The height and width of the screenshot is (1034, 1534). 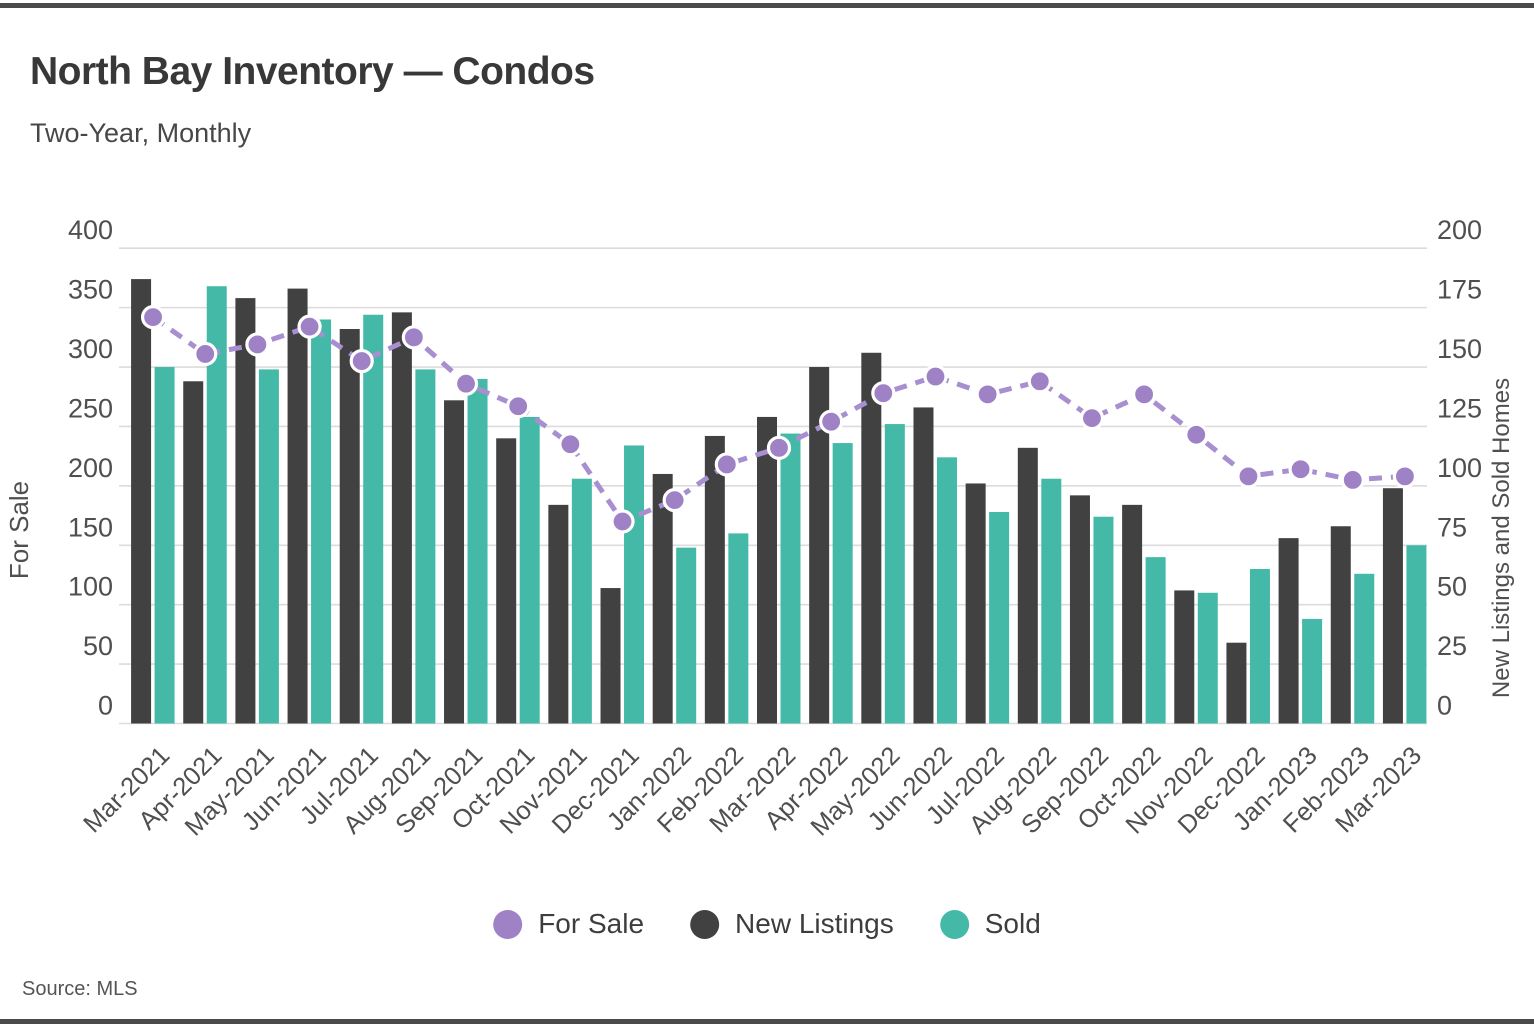 I want to click on new-listings-swatch-icon, so click(x=705, y=924).